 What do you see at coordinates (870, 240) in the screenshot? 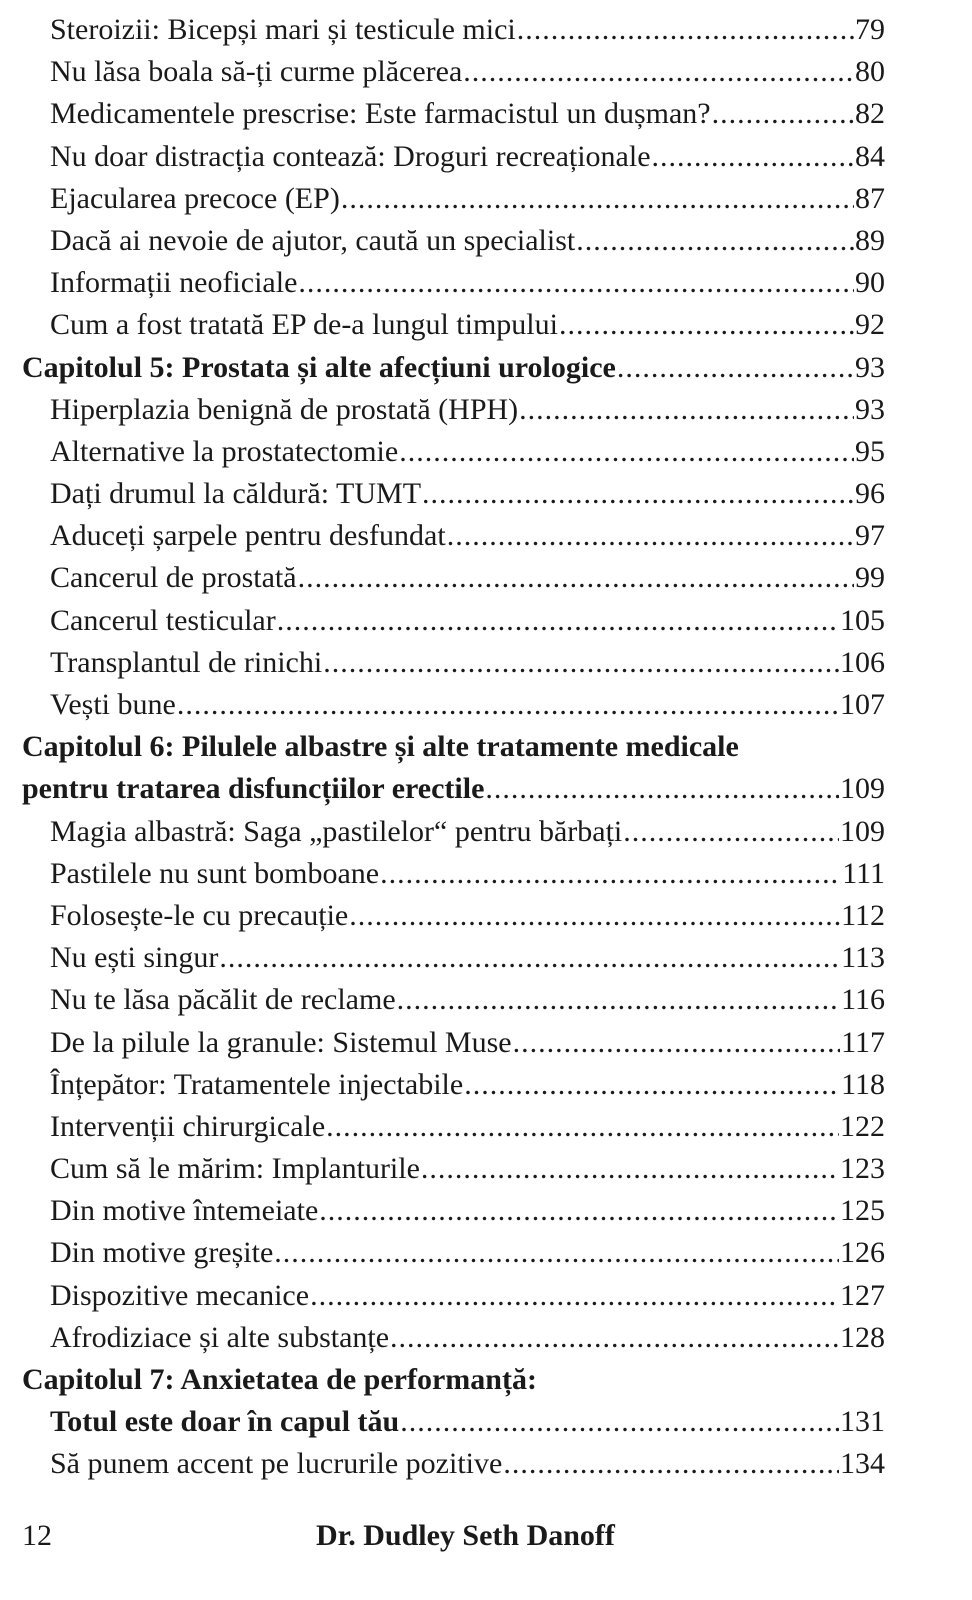
I see `entry-page-number: 89` at bounding box center [870, 240].